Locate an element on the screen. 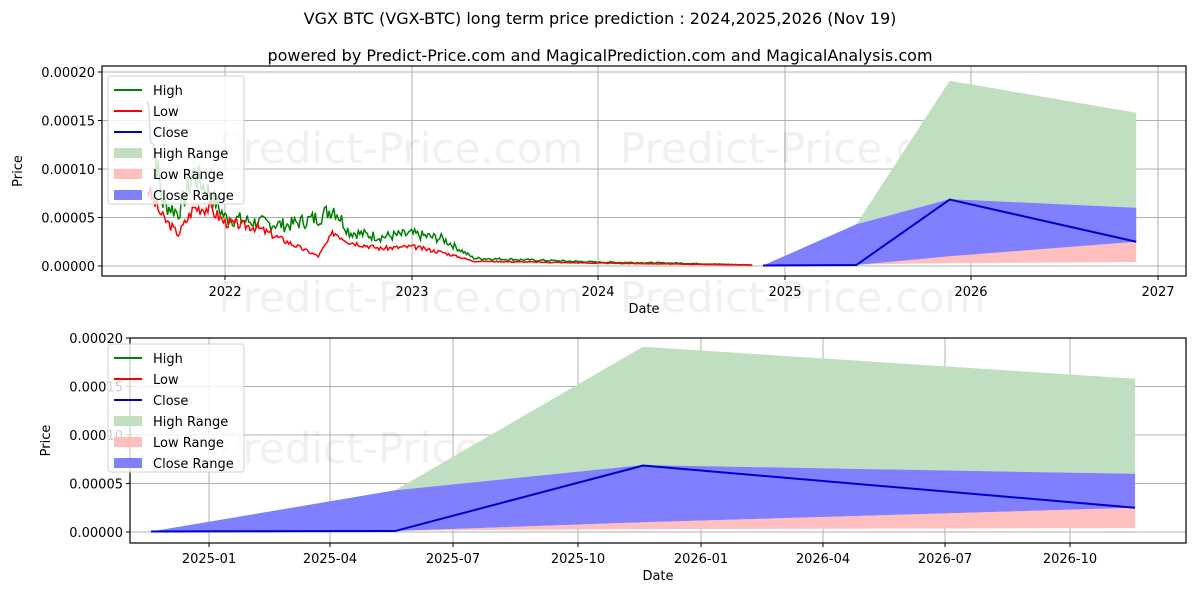  x-tick-label: 2026-01 is located at coordinates (701, 559).